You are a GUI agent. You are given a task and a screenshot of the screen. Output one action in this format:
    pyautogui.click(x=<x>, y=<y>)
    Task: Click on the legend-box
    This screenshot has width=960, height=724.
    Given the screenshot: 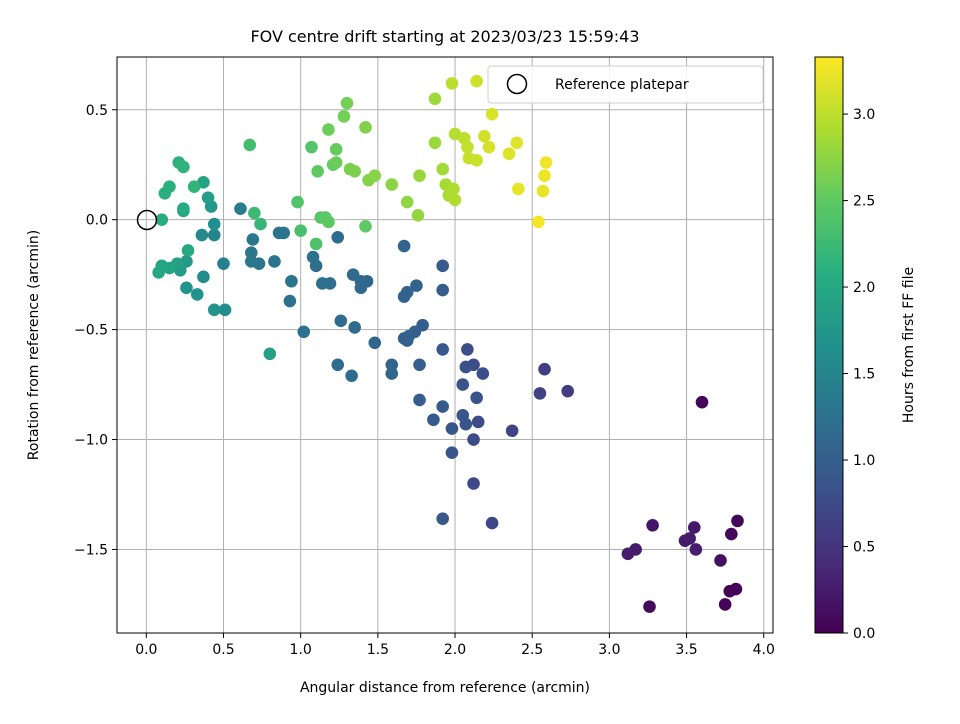 What is the action you would take?
    pyautogui.click(x=625, y=84)
    